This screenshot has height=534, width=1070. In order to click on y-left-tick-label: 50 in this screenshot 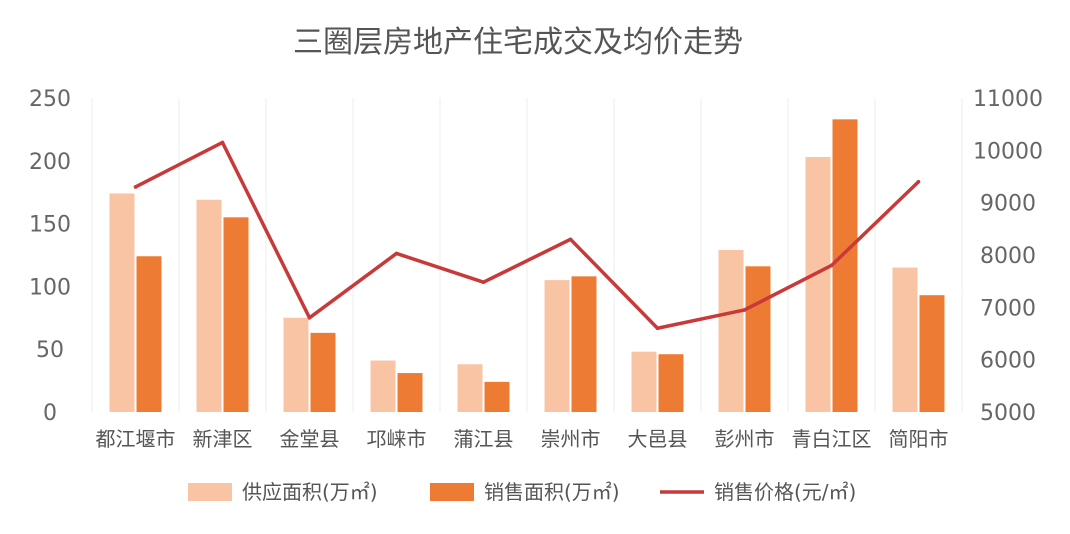, I will do `click(50, 350)`.